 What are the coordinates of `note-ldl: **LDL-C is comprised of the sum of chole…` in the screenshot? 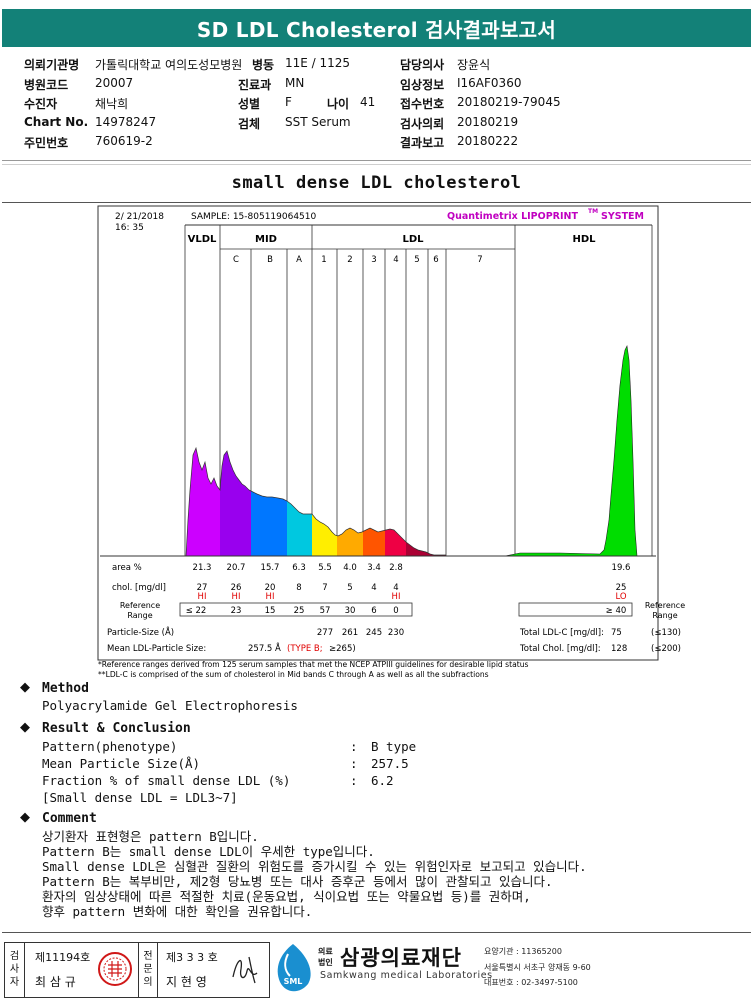 It's located at (293, 674).